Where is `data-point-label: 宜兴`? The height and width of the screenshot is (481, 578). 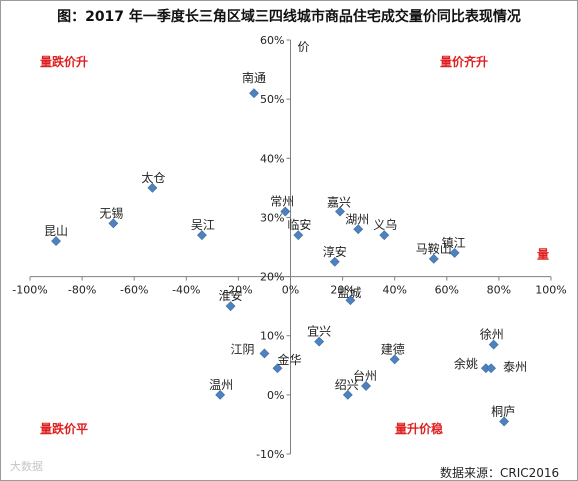
data-point-label: 宜兴 is located at coordinates (319, 331).